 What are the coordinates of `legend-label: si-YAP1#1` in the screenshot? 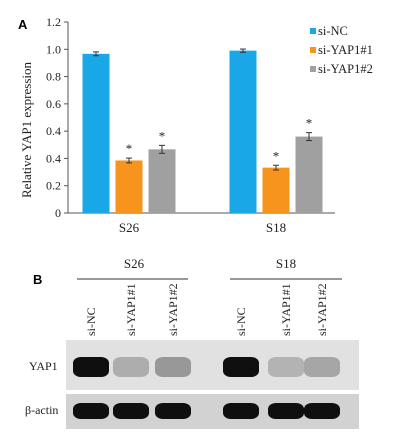 It's located at (345, 50).